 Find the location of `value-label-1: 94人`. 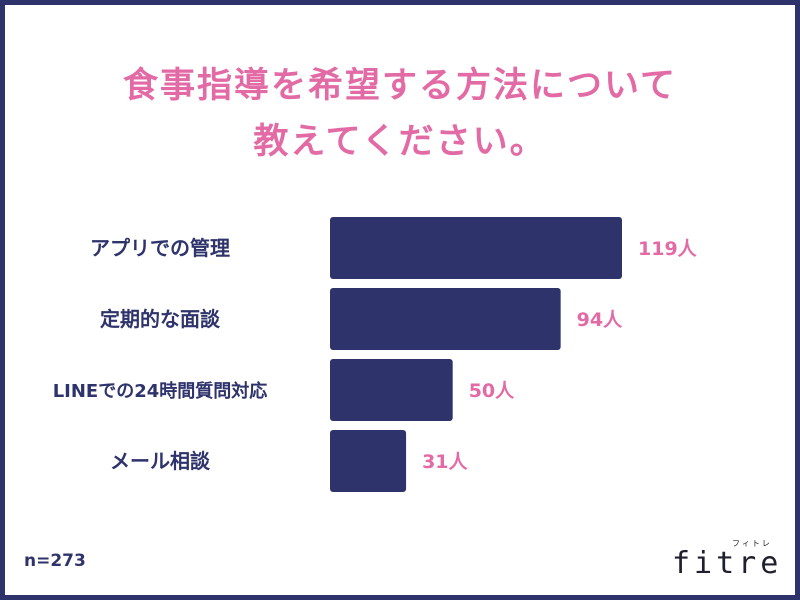

value-label-1: 94人 is located at coordinates (600, 320).